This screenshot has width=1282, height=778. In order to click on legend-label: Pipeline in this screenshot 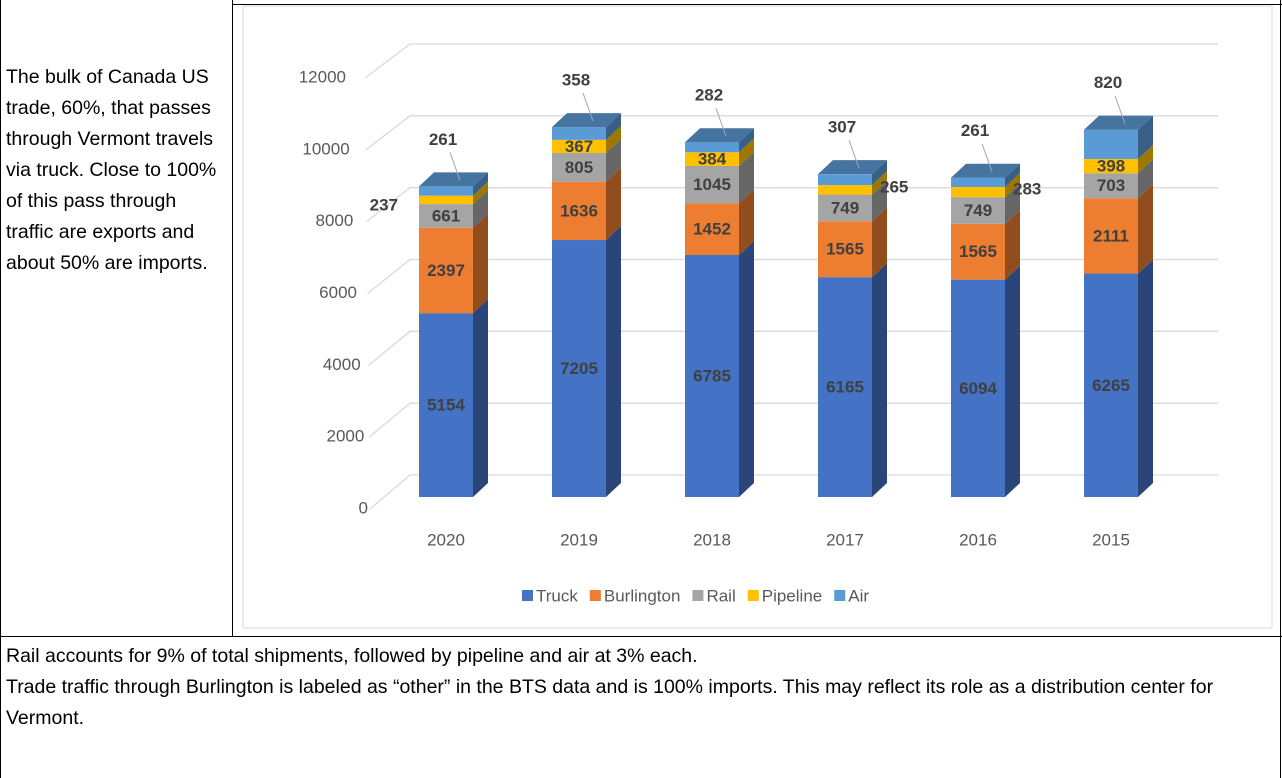, I will do `click(792, 595)`.